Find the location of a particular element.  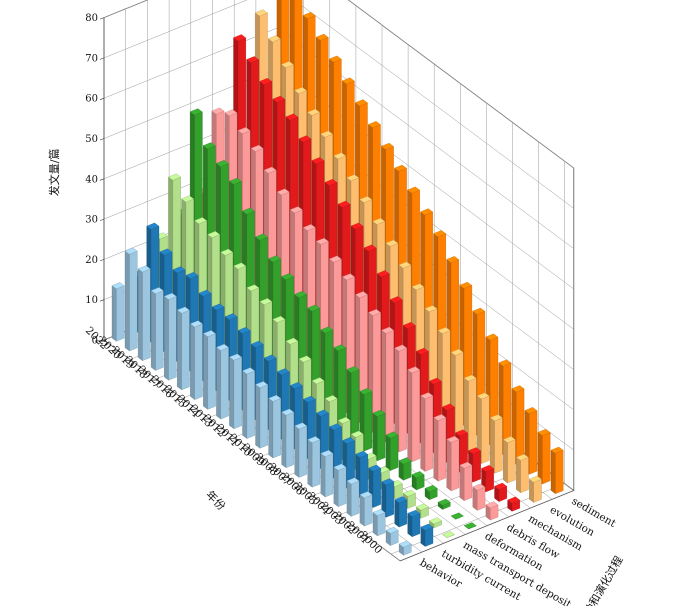

bar-behavior-2007 is located at coordinates (314, 462).